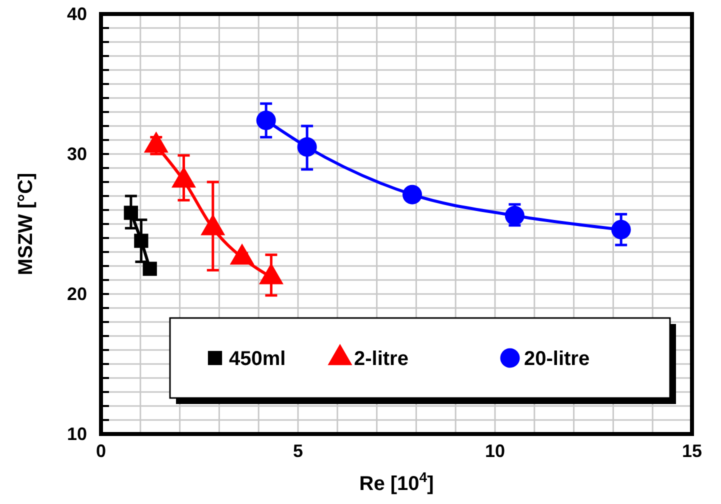  Describe the element at coordinates (495, 450) in the screenshot. I see `x-tick-label: 10` at that location.